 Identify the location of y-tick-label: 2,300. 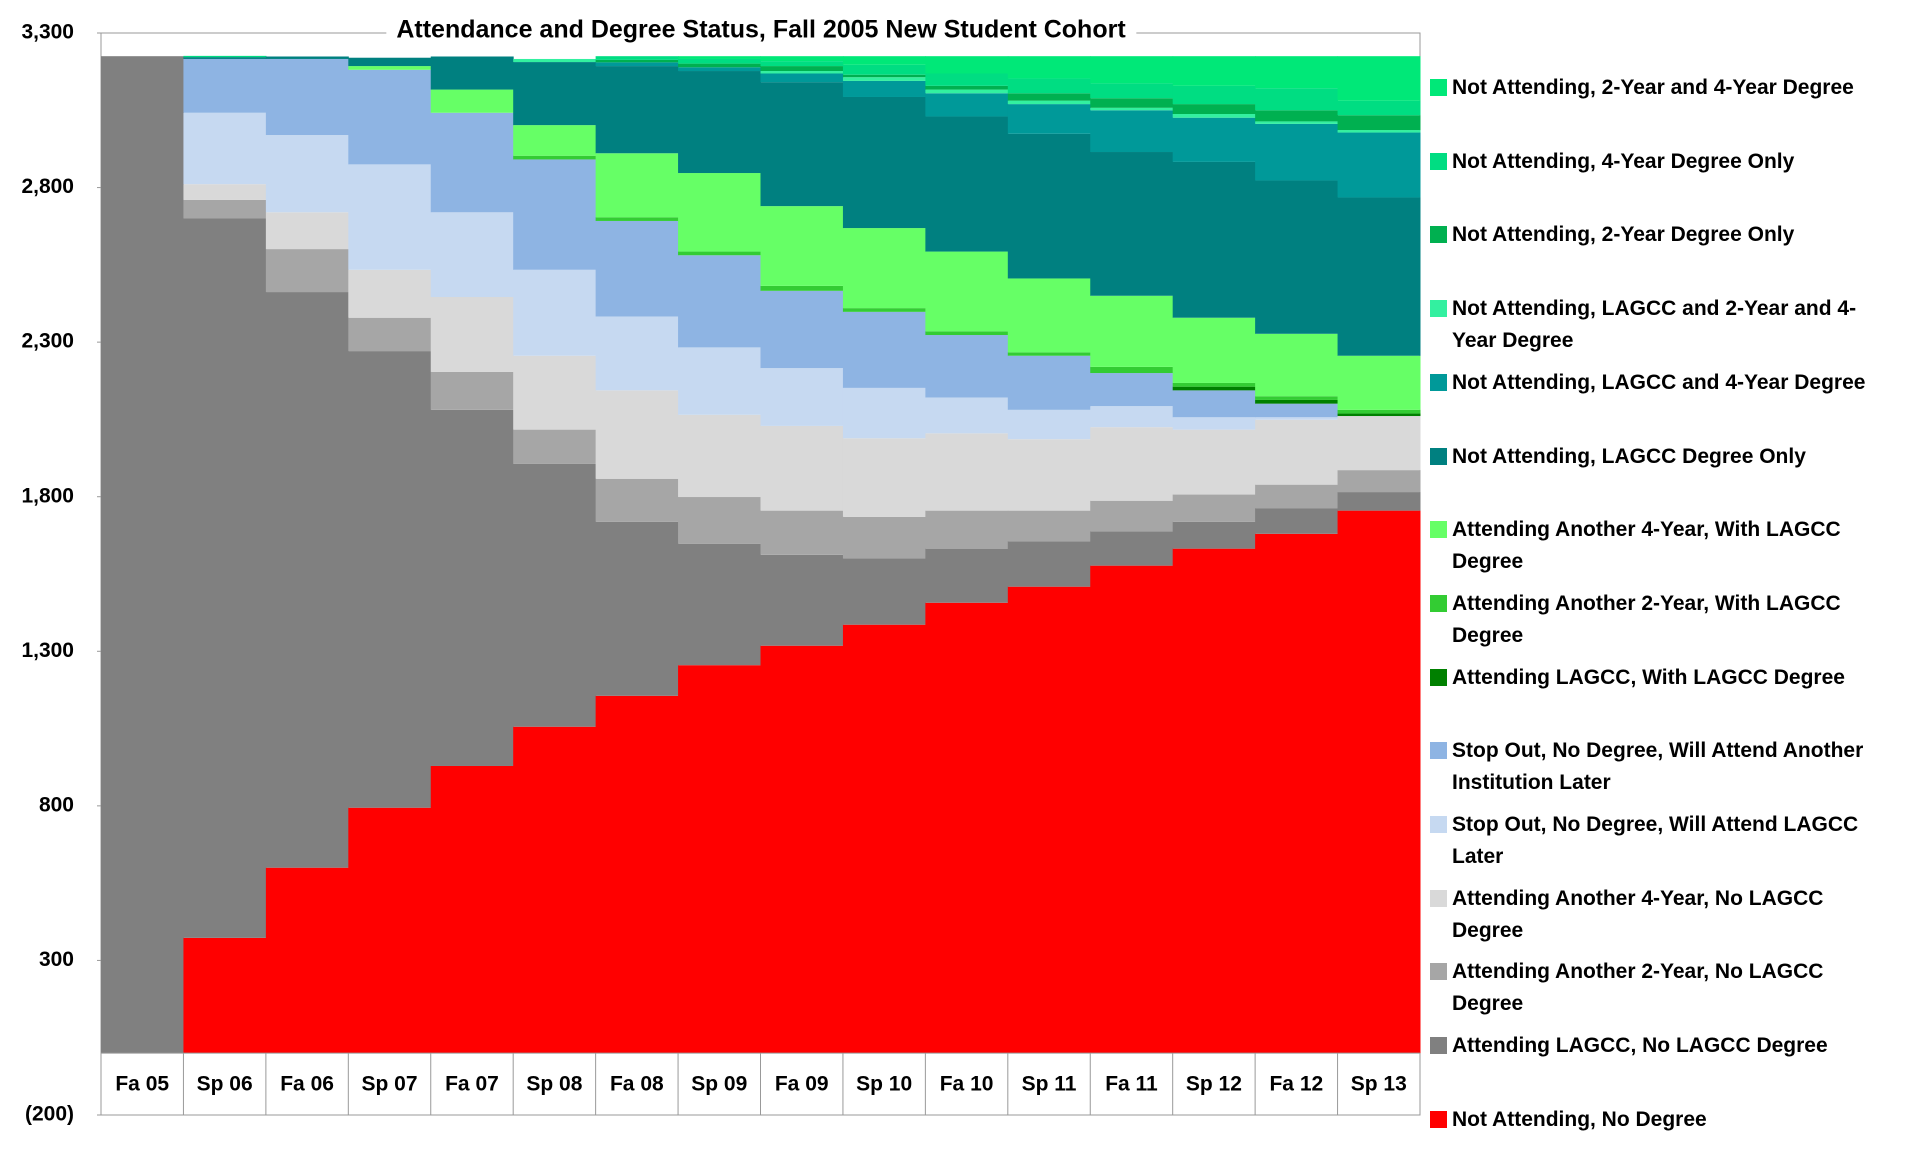
(47, 341).